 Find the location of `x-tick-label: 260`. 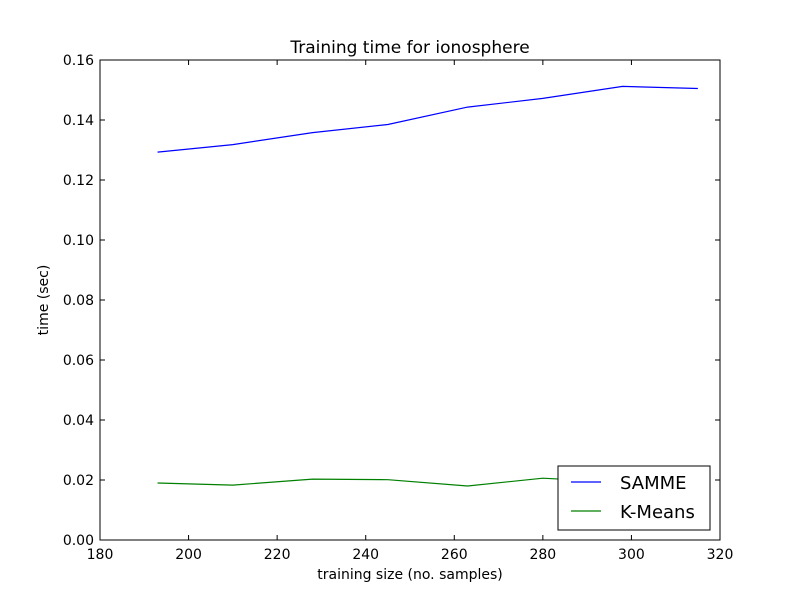

x-tick-label: 260 is located at coordinates (454, 555).